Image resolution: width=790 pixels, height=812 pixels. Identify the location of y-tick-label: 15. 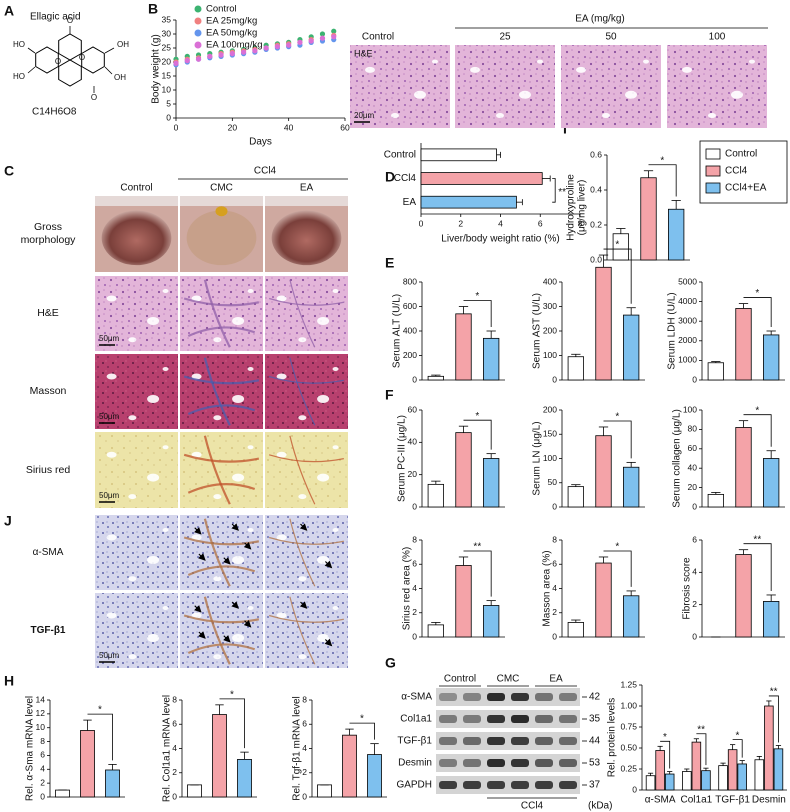
(167, 75).